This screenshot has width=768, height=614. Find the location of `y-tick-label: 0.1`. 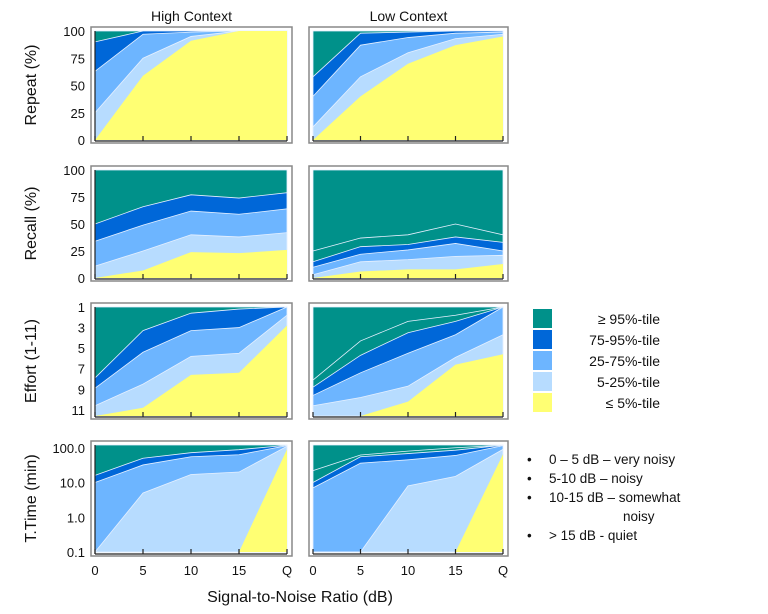

y-tick-label: 0.1 is located at coordinates (76, 552).